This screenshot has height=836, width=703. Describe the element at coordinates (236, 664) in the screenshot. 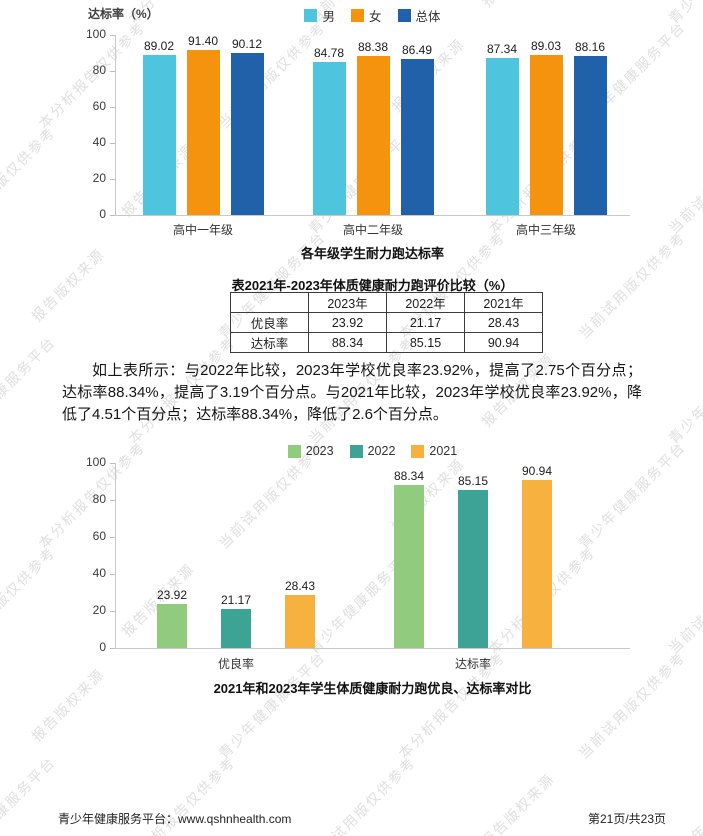

I see `x-axis-category-label: 优良率` at that location.